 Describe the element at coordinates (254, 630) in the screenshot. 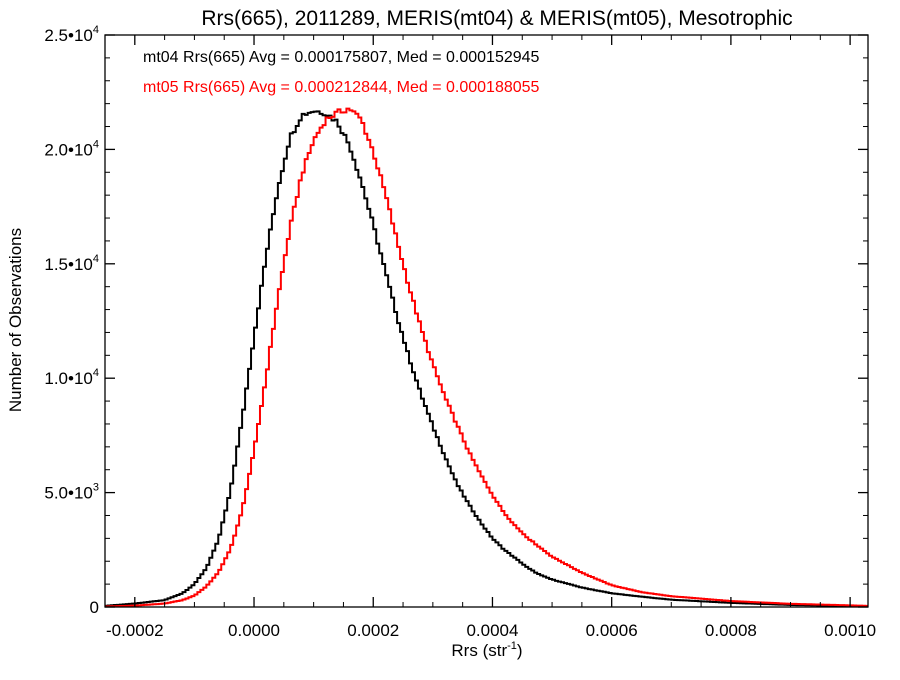

I see `x-tick-label: 0.0000` at that location.